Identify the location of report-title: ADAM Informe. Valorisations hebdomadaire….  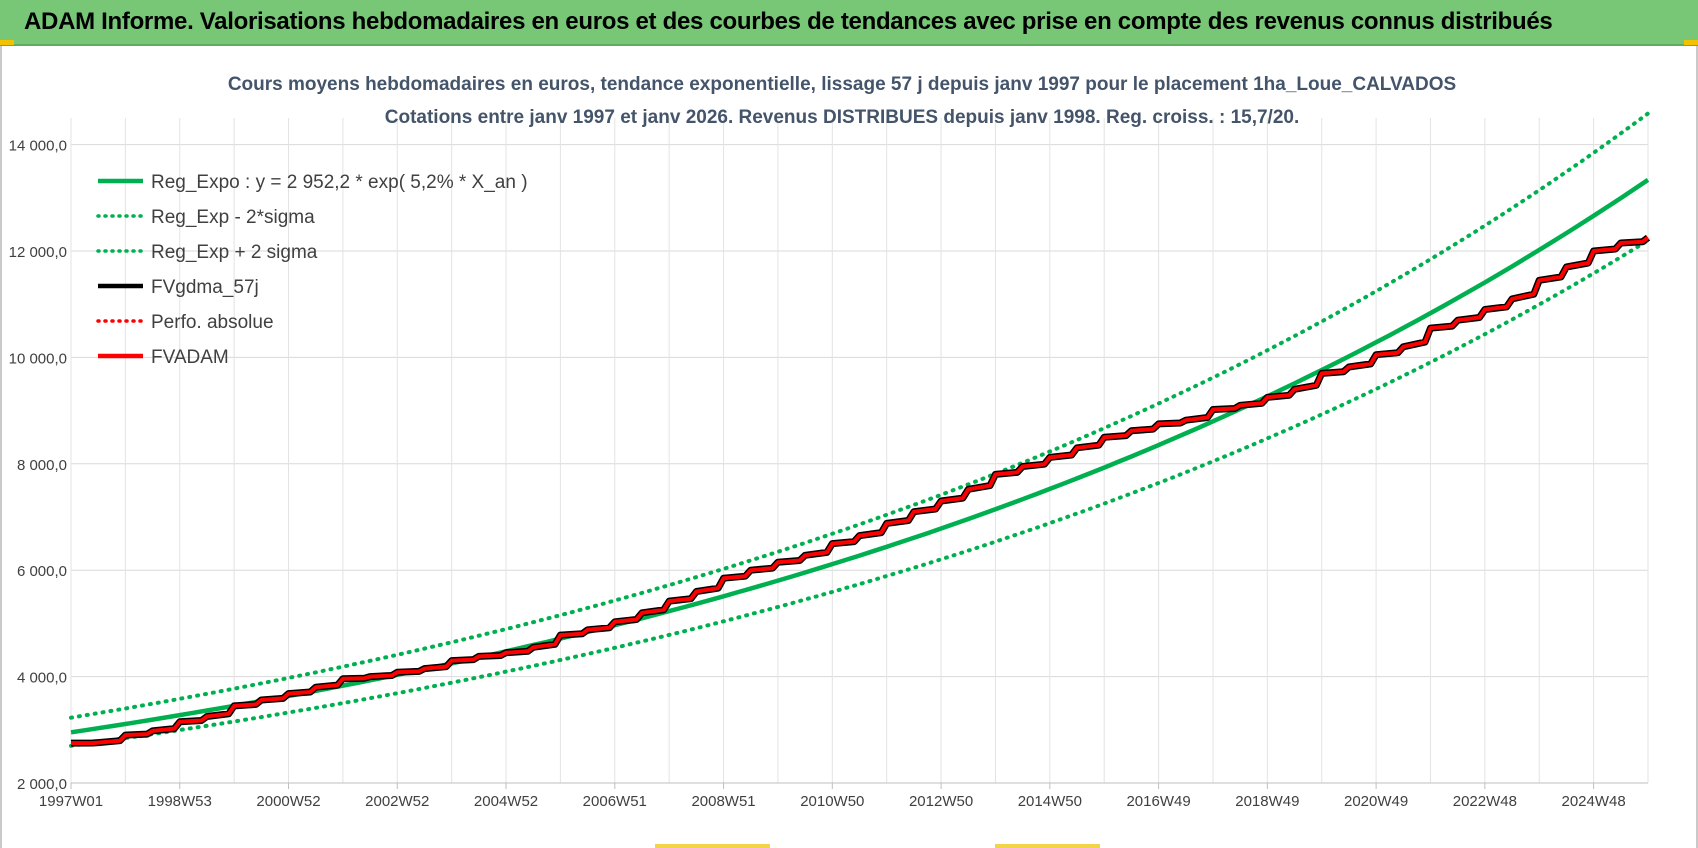
(788, 21).